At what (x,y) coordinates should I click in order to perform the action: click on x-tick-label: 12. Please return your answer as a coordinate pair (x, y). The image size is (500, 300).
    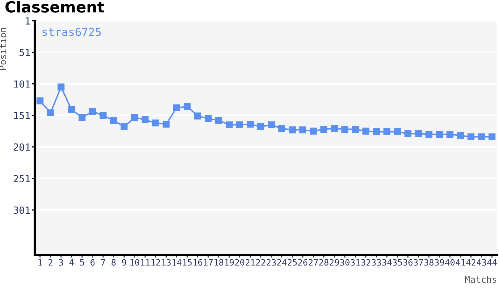
    Looking at the image, I should click on (156, 262).